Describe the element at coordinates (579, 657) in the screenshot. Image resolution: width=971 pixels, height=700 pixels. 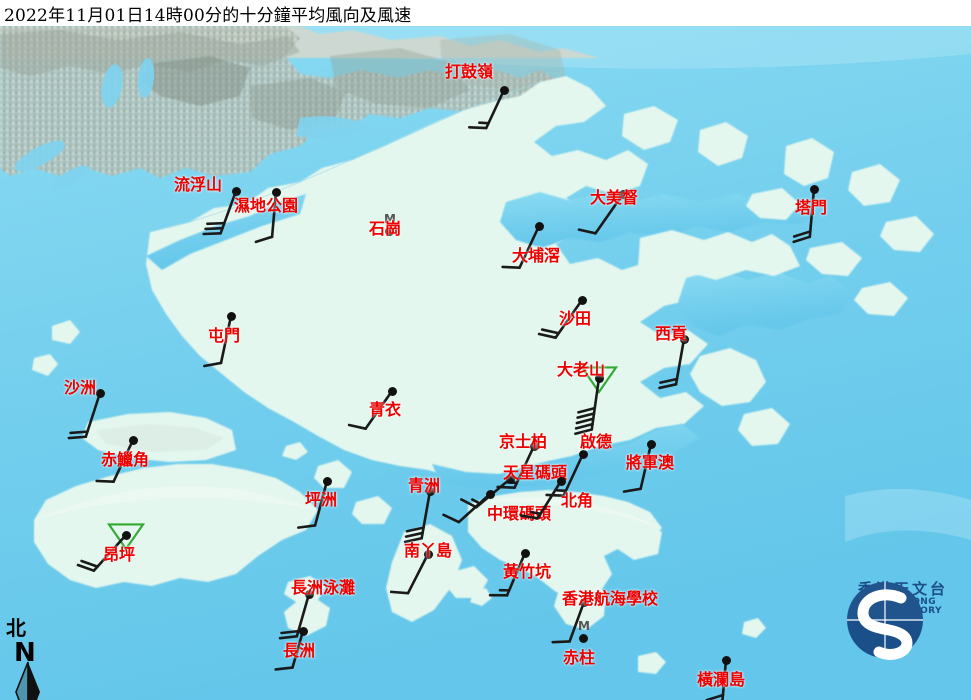
I see `station-label: 赤柱` at that location.